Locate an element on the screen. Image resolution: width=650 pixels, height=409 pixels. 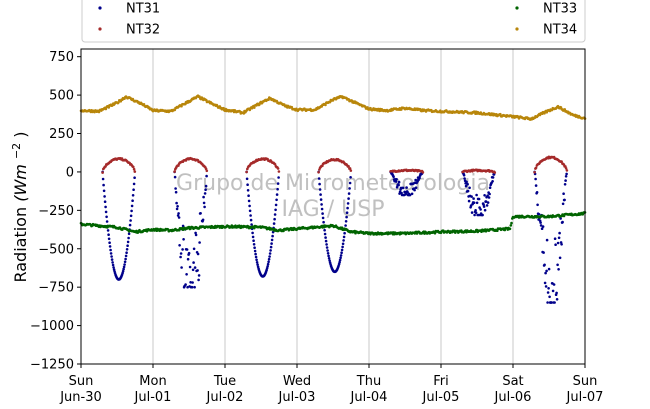
legend-label: NT34 is located at coordinates (560, 30).